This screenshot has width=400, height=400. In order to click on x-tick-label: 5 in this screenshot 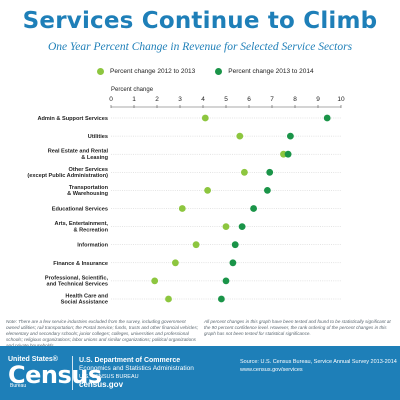, I will do `click(226, 99)`.